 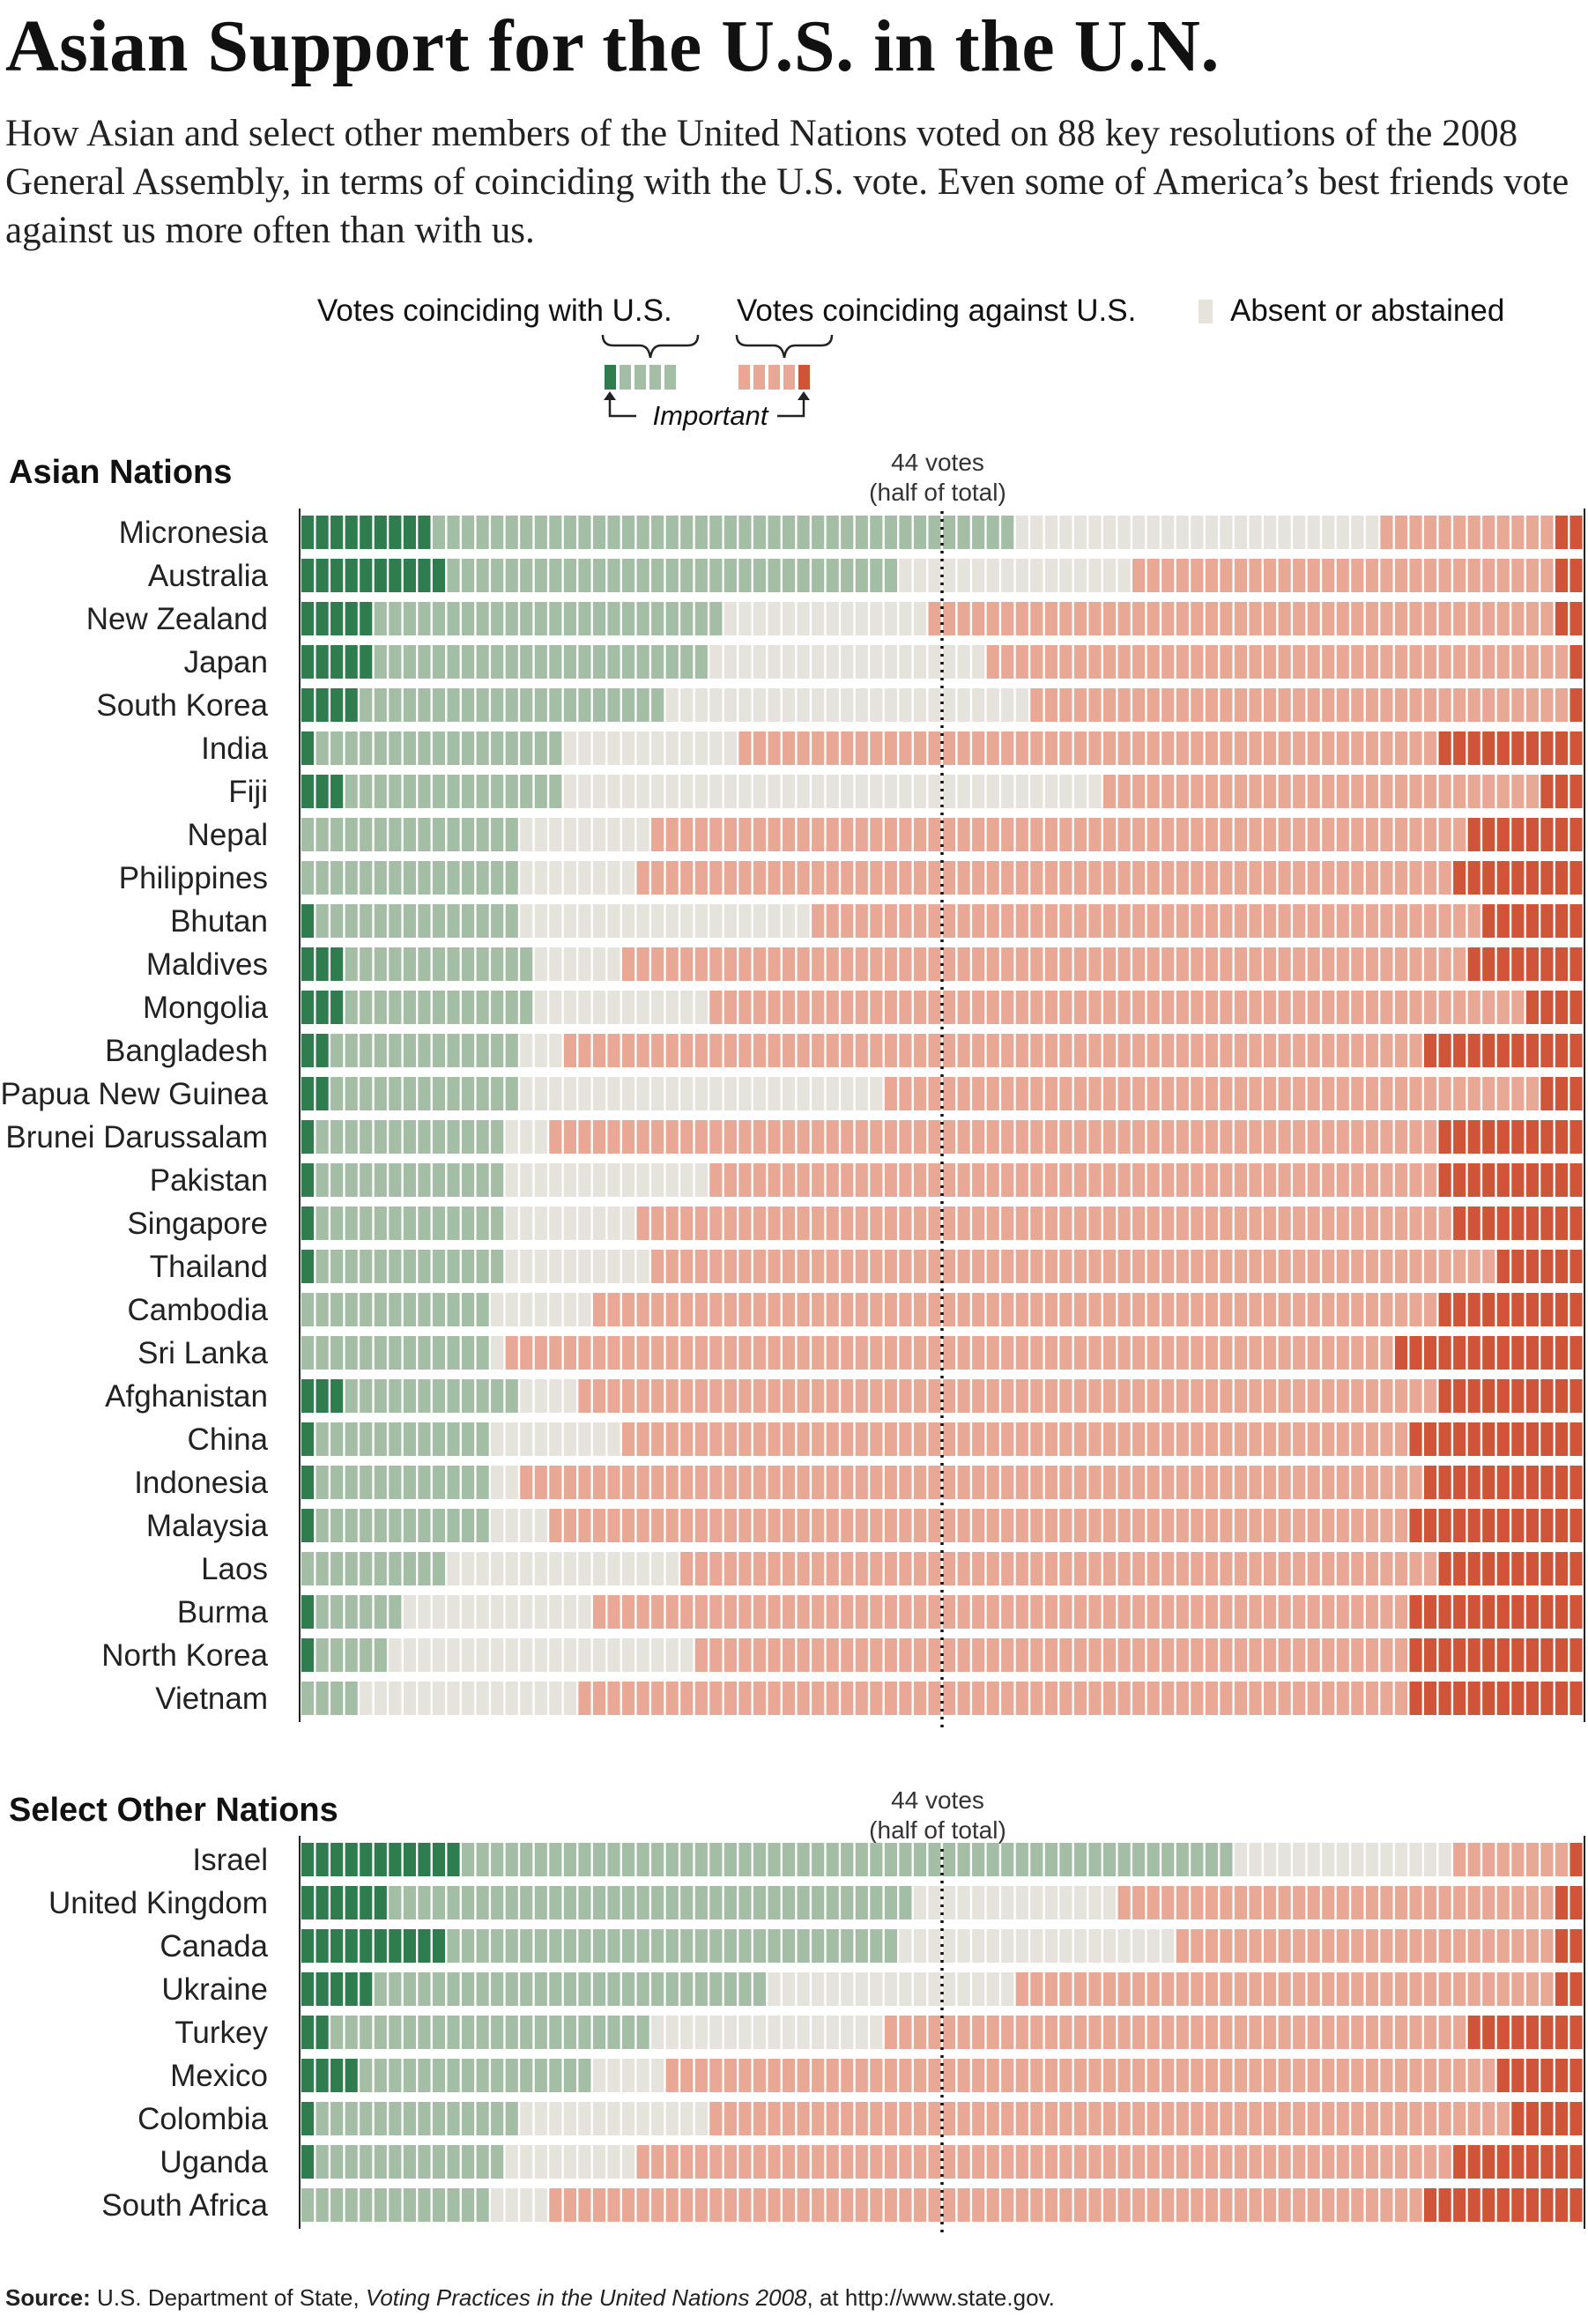 I want to click on chart-row: China, so click(x=885, y=1440).